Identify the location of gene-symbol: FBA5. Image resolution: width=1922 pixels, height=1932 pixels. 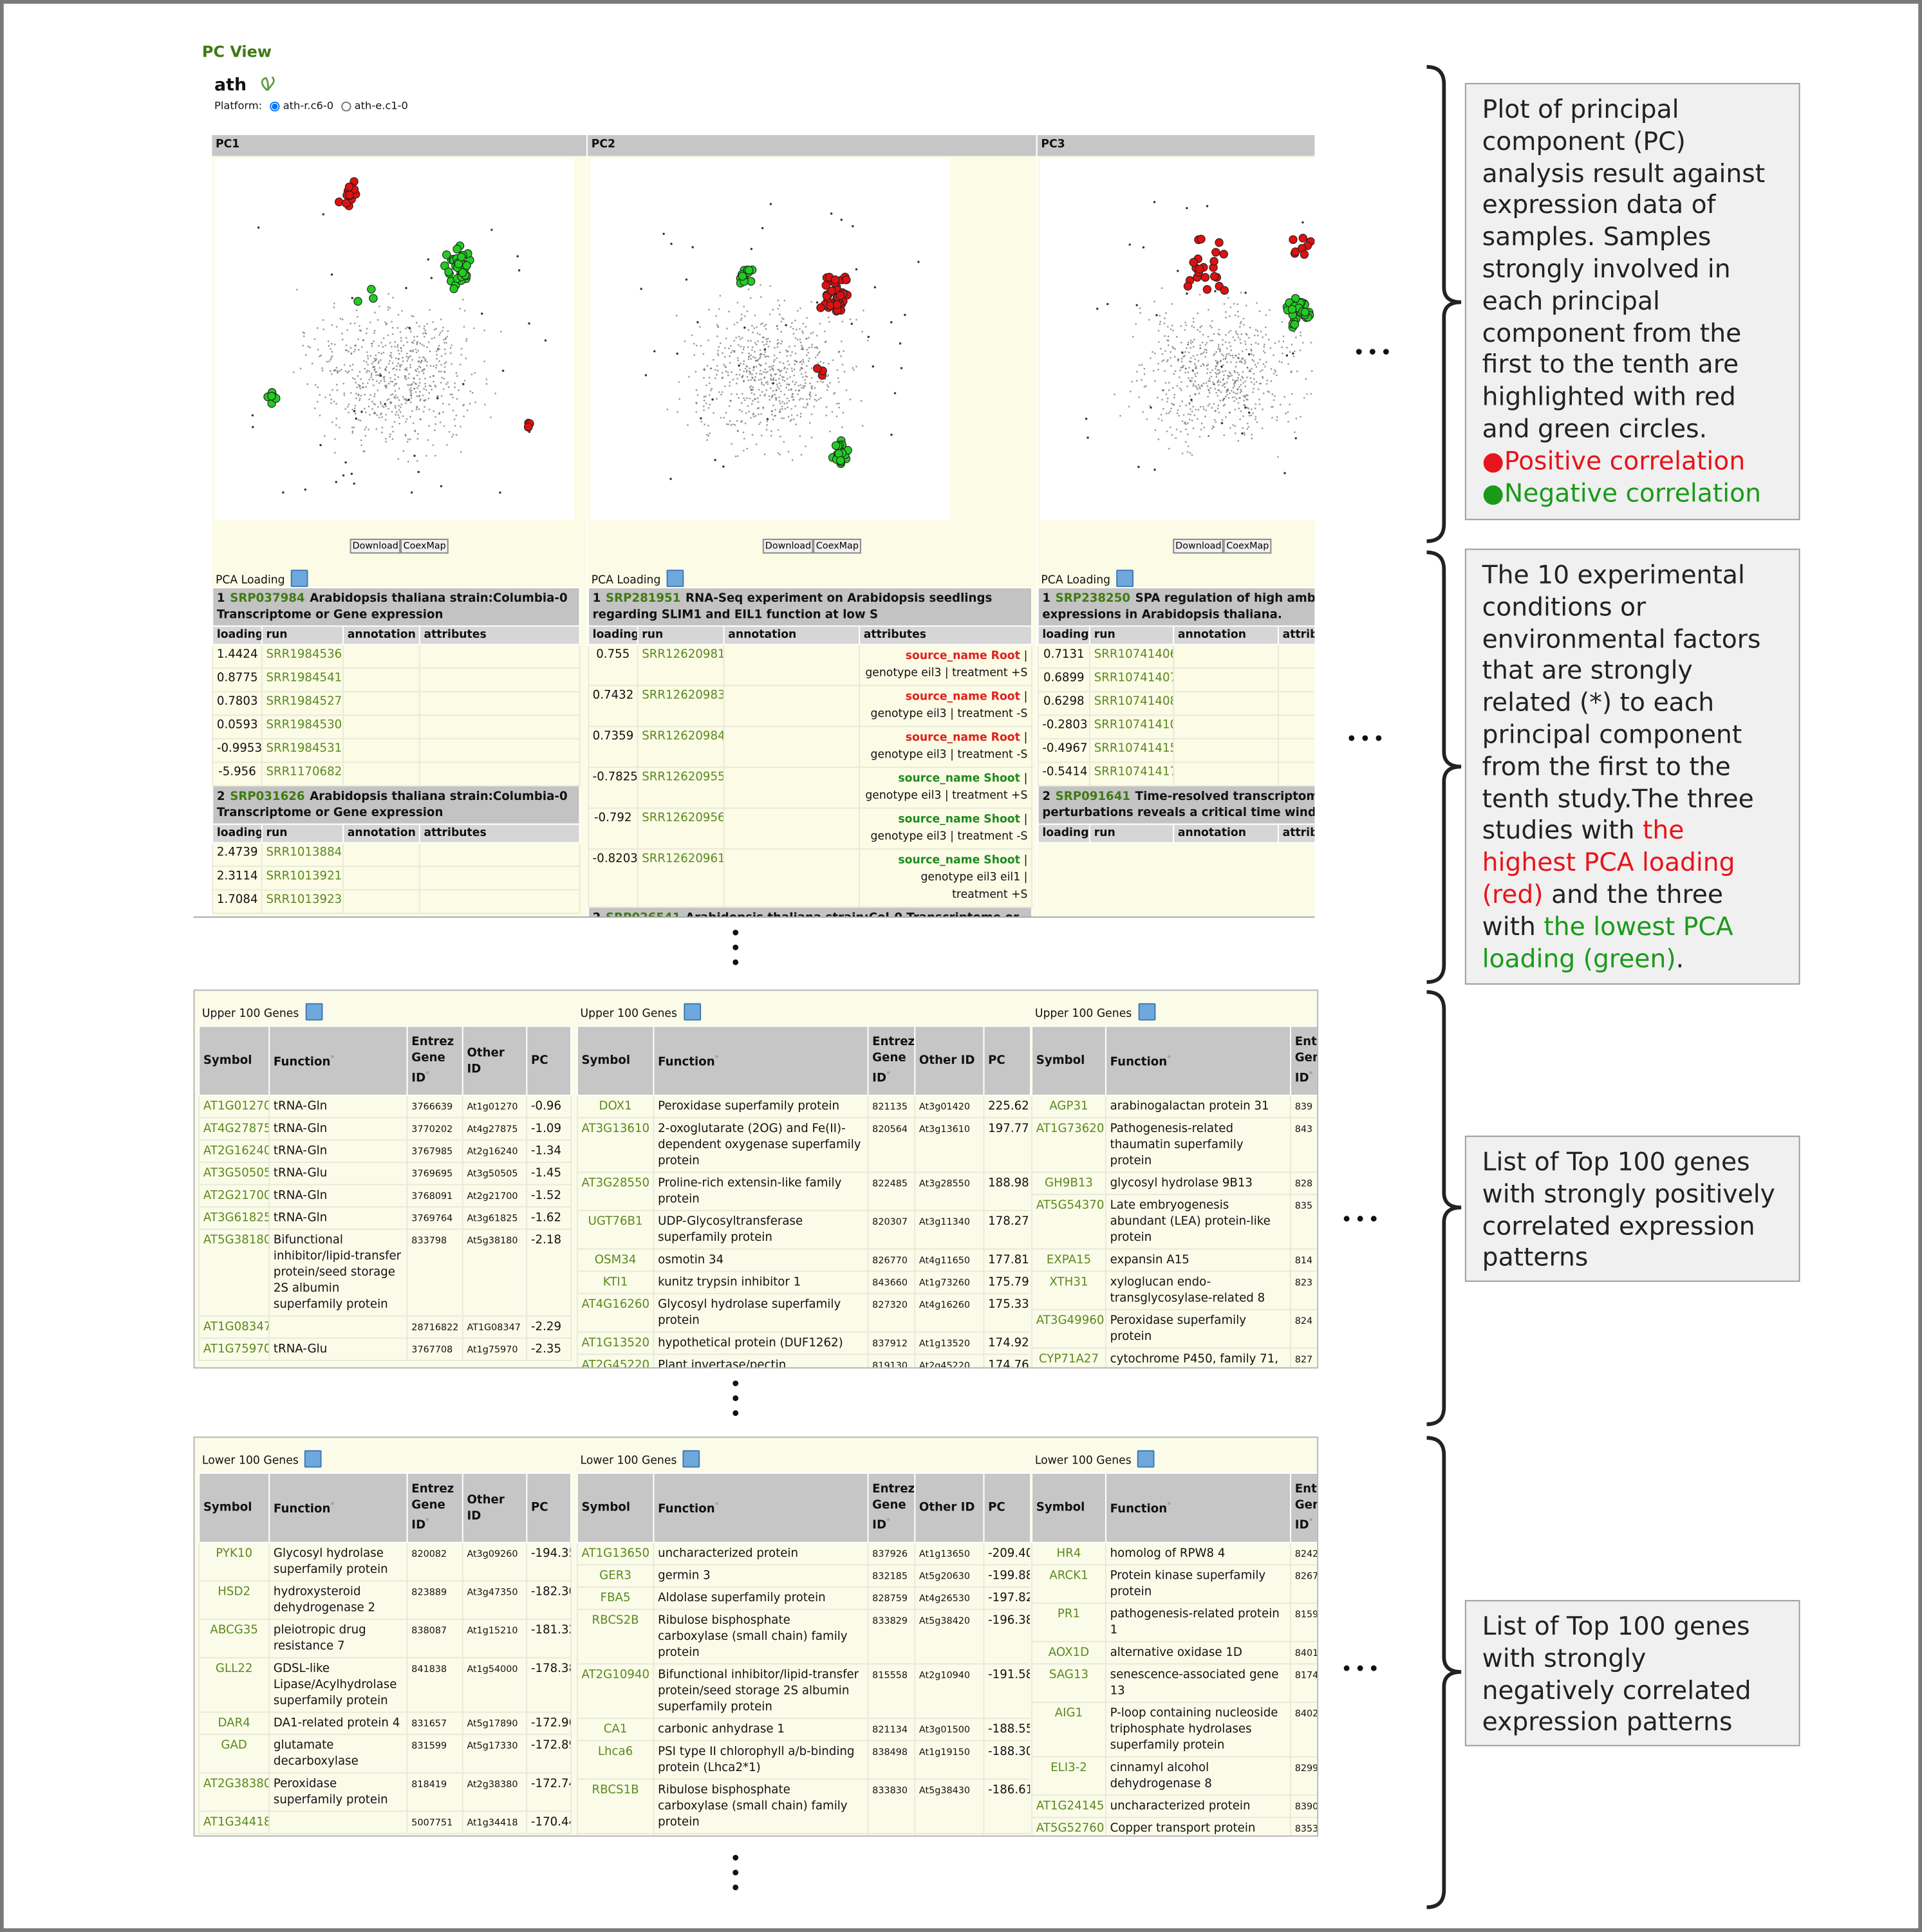
(615, 1598).